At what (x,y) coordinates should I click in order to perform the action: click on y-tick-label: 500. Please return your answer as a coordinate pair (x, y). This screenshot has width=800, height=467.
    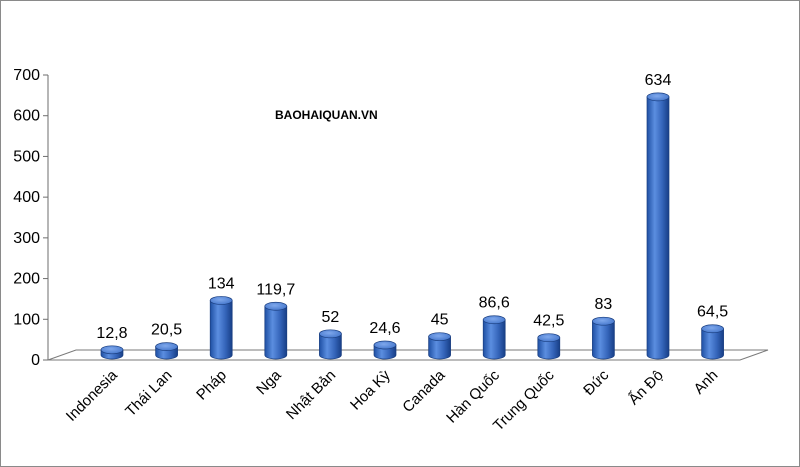
    Looking at the image, I should click on (26, 156).